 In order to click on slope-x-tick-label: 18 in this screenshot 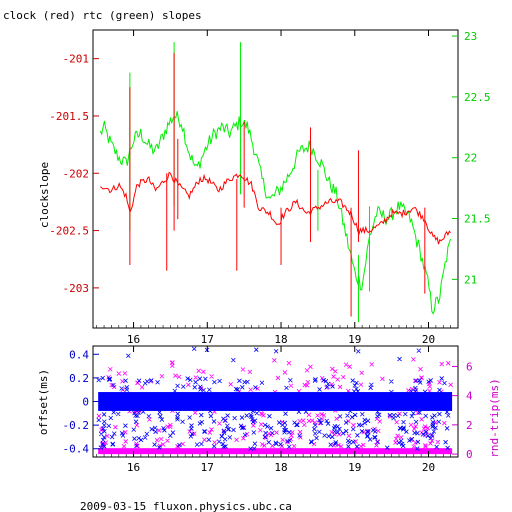, I will do `click(280, 339)`.